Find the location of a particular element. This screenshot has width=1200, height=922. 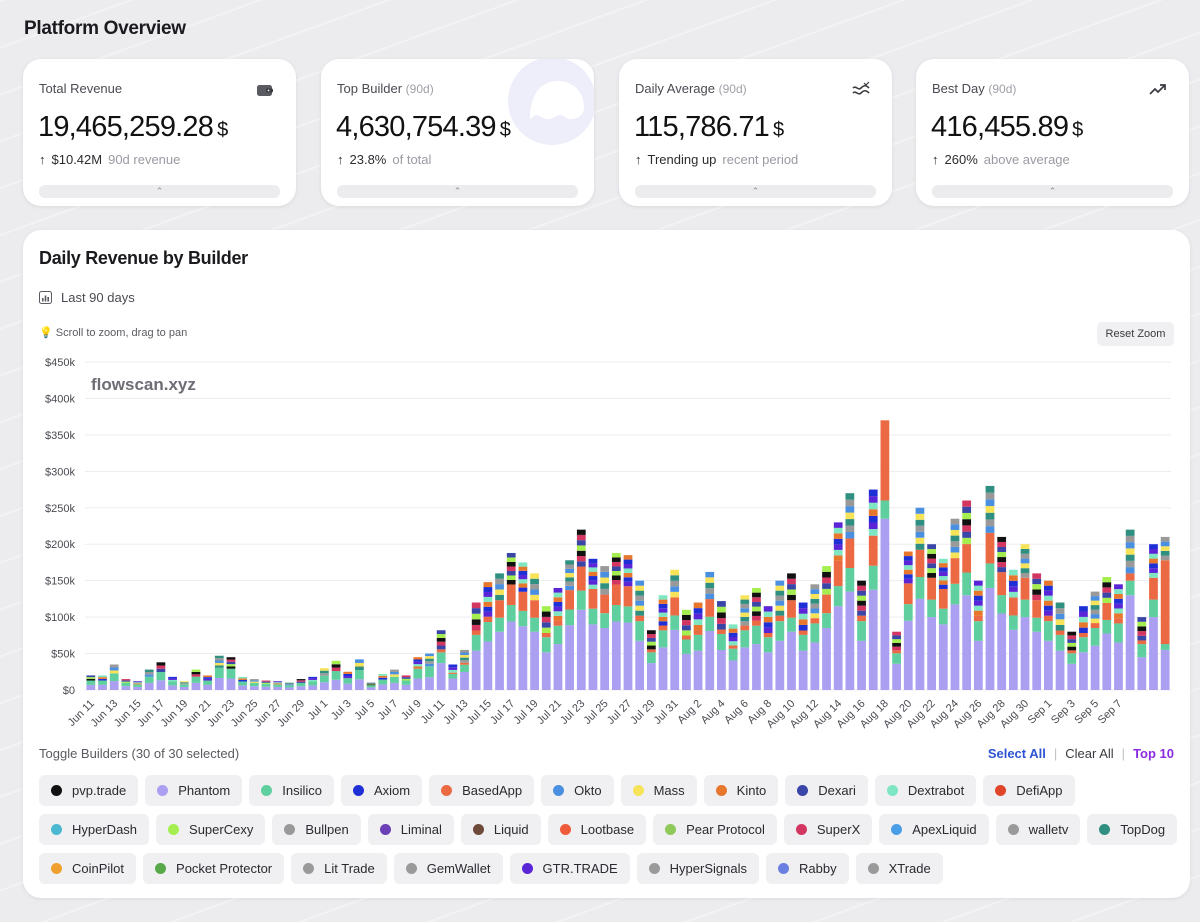

builder-chip: TopDog is located at coordinates (1132, 829).